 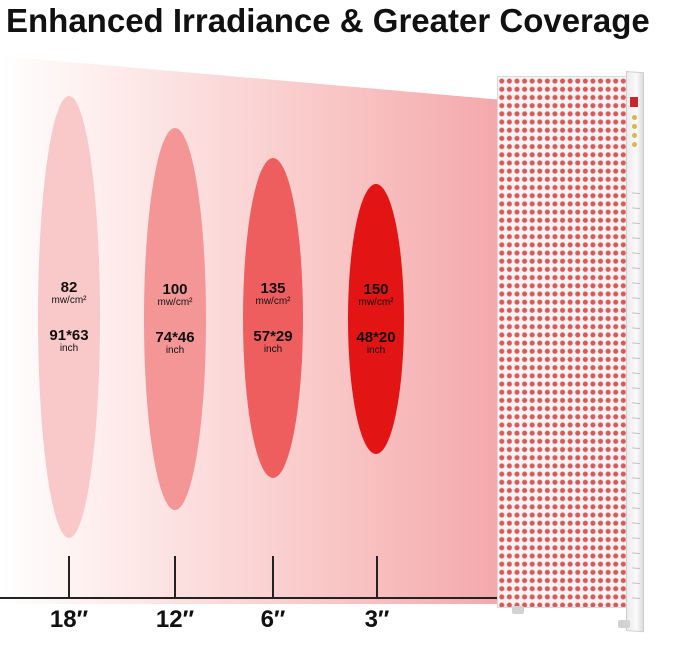 What do you see at coordinates (634, 102) in the screenshot?
I see `panel-display-icon` at bounding box center [634, 102].